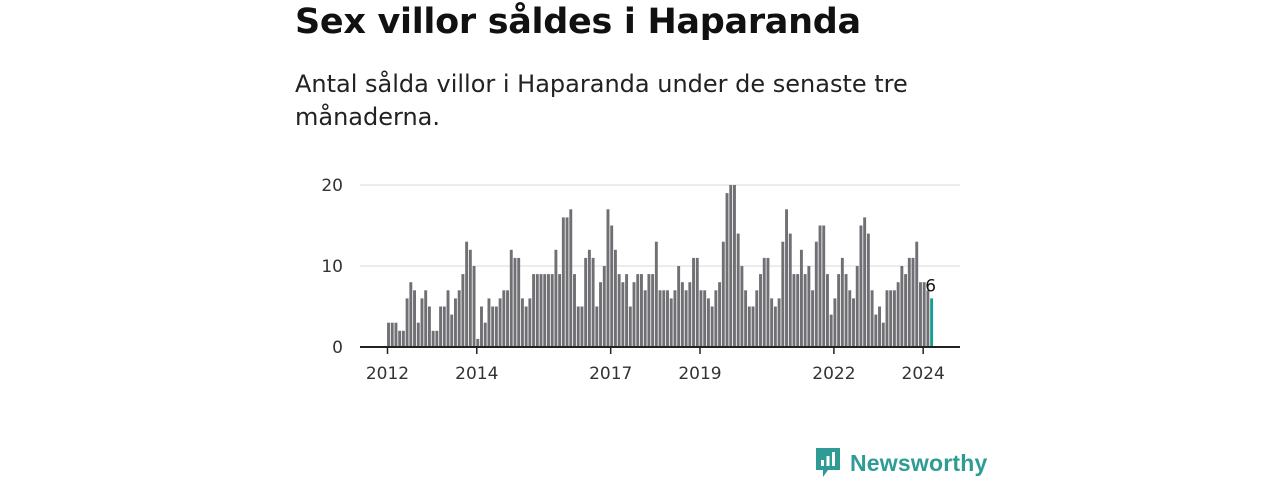 The image size is (1280, 480). What do you see at coordinates (387, 374) in the screenshot?
I see `x-tick-label: 2012` at bounding box center [387, 374].